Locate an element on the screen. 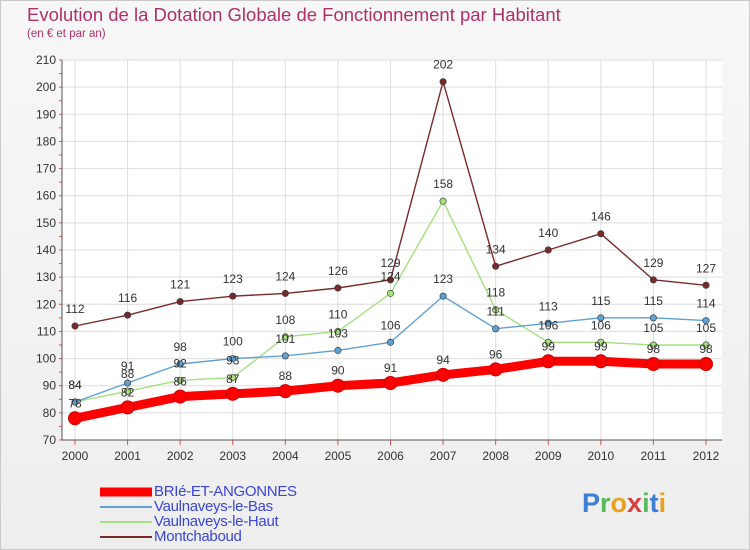 The width and height of the screenshot is (750, 550). data-label: 96 is located at coordinates (496, 354).